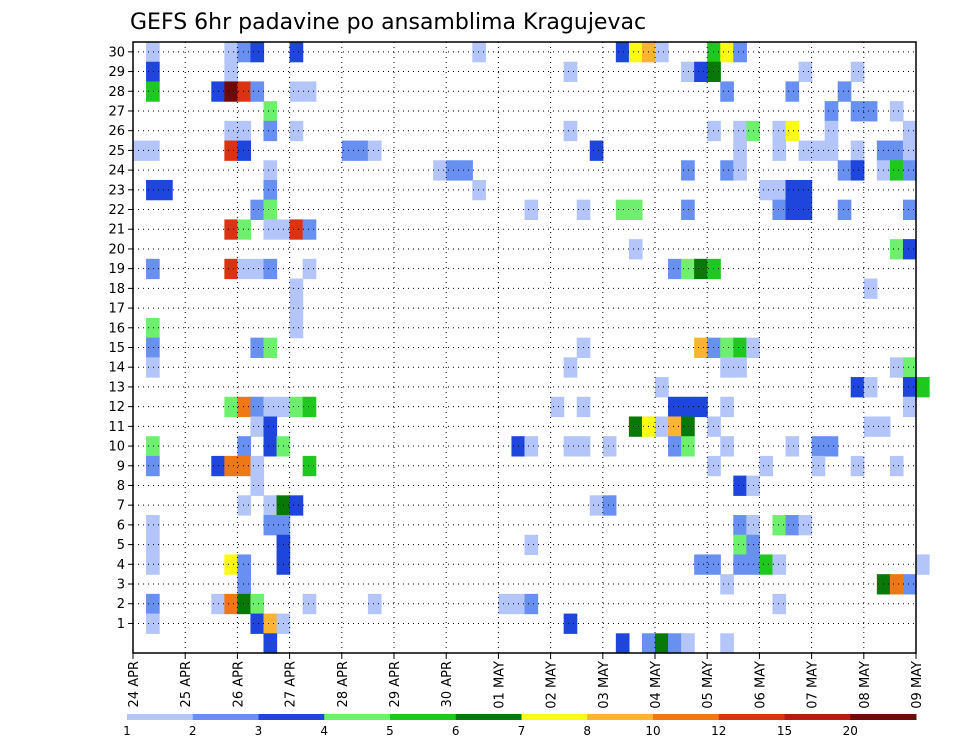  I want to click on legend-label: 7, so click(522, 731).